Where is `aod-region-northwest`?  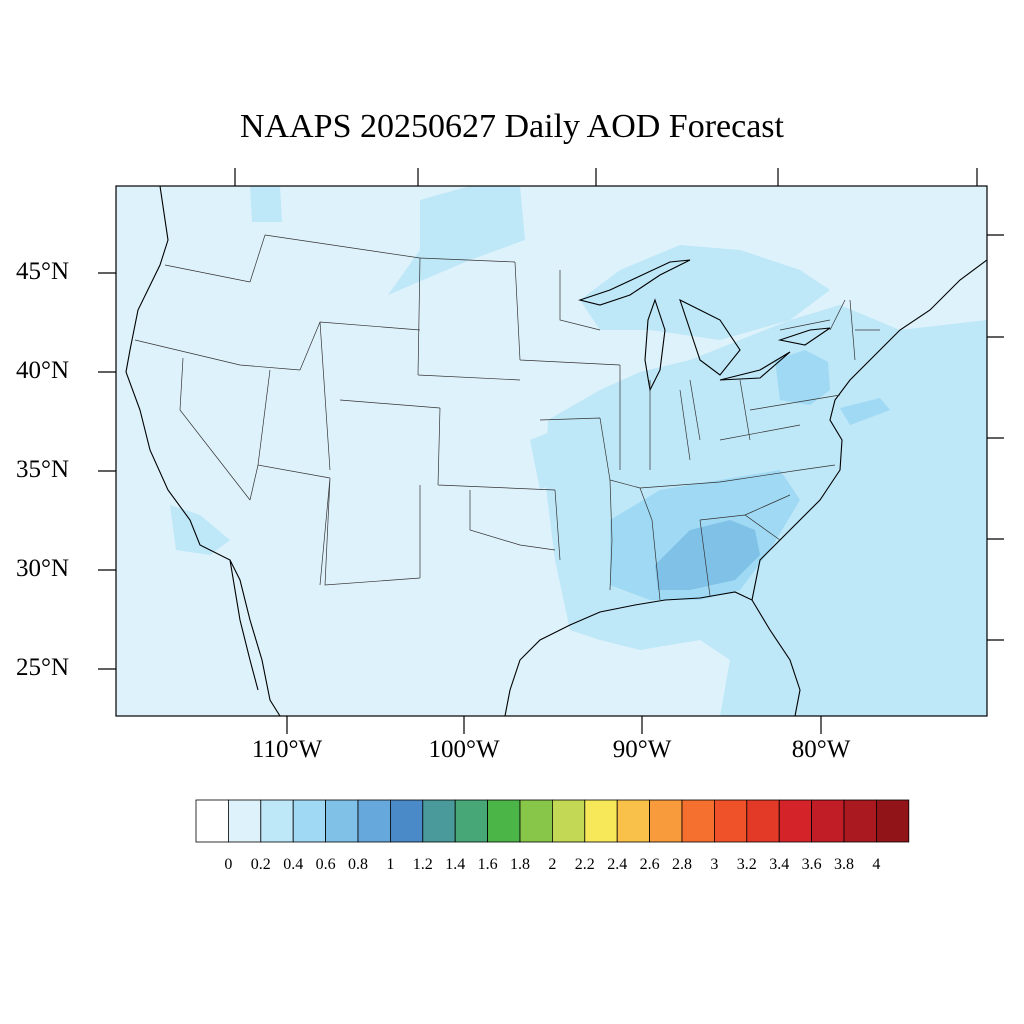 aod-region-northwest is located at coordinates (266, 204).